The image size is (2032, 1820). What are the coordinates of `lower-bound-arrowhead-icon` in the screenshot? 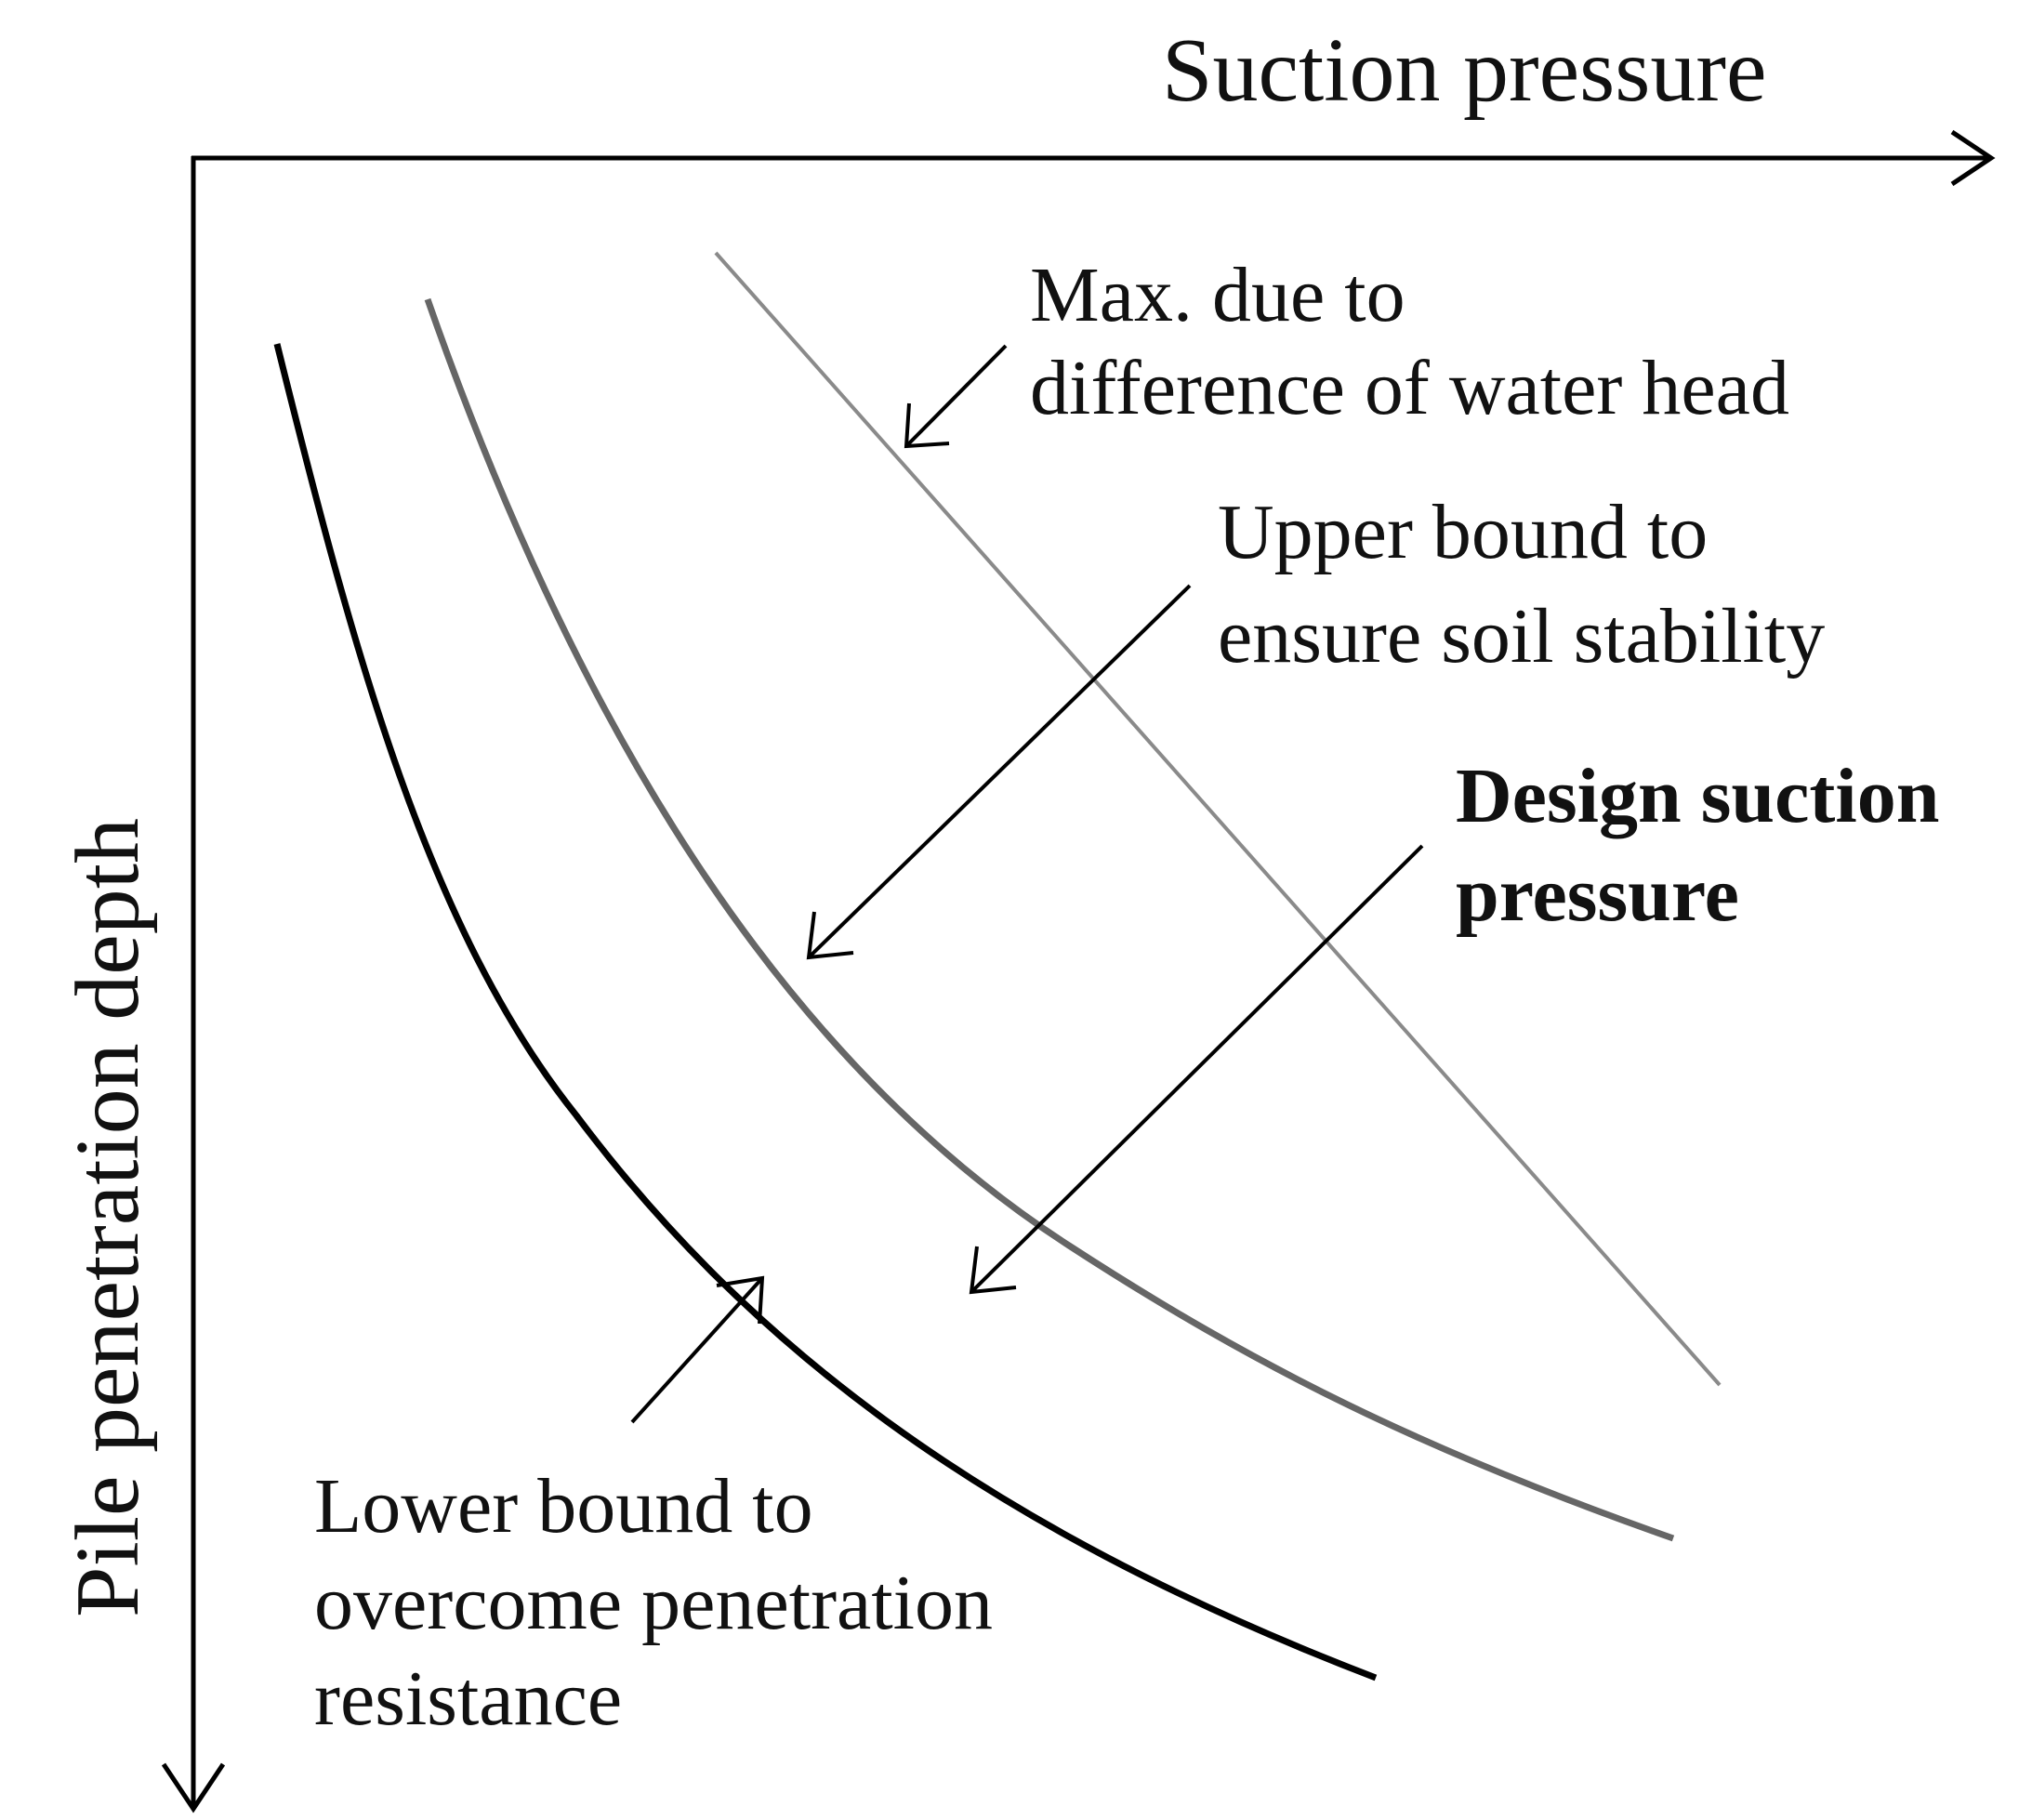 It's located at (740, 1300).